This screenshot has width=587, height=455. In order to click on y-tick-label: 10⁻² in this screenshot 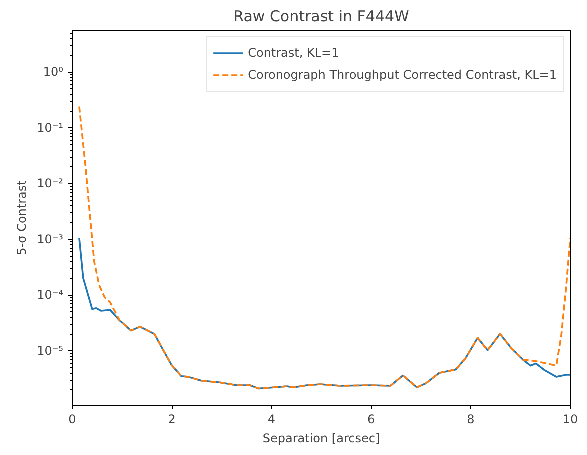, I will do `click(50, 183)`.